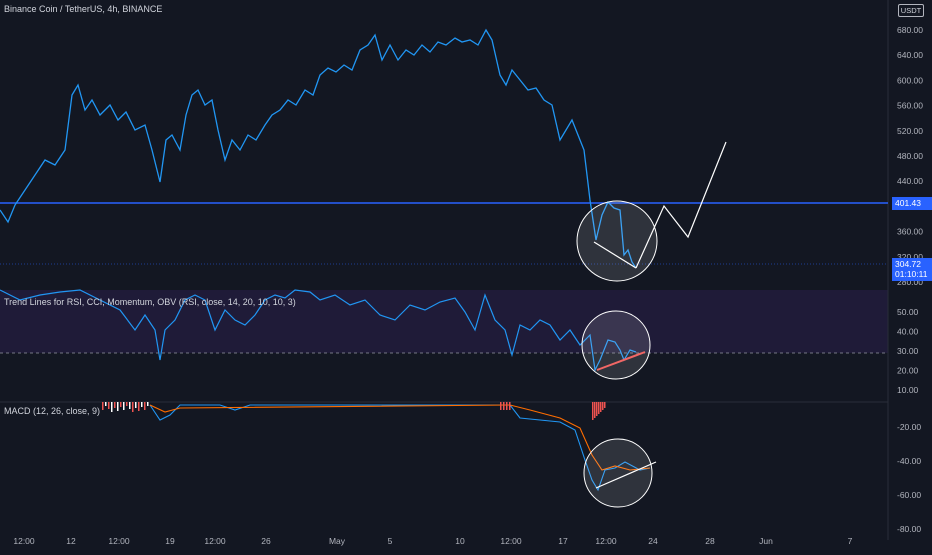 The image size is (932, 555). Describe the element at coordinates (909, 461) in the screenshot. I see `macd-axis-tick: -40.00` at that location.